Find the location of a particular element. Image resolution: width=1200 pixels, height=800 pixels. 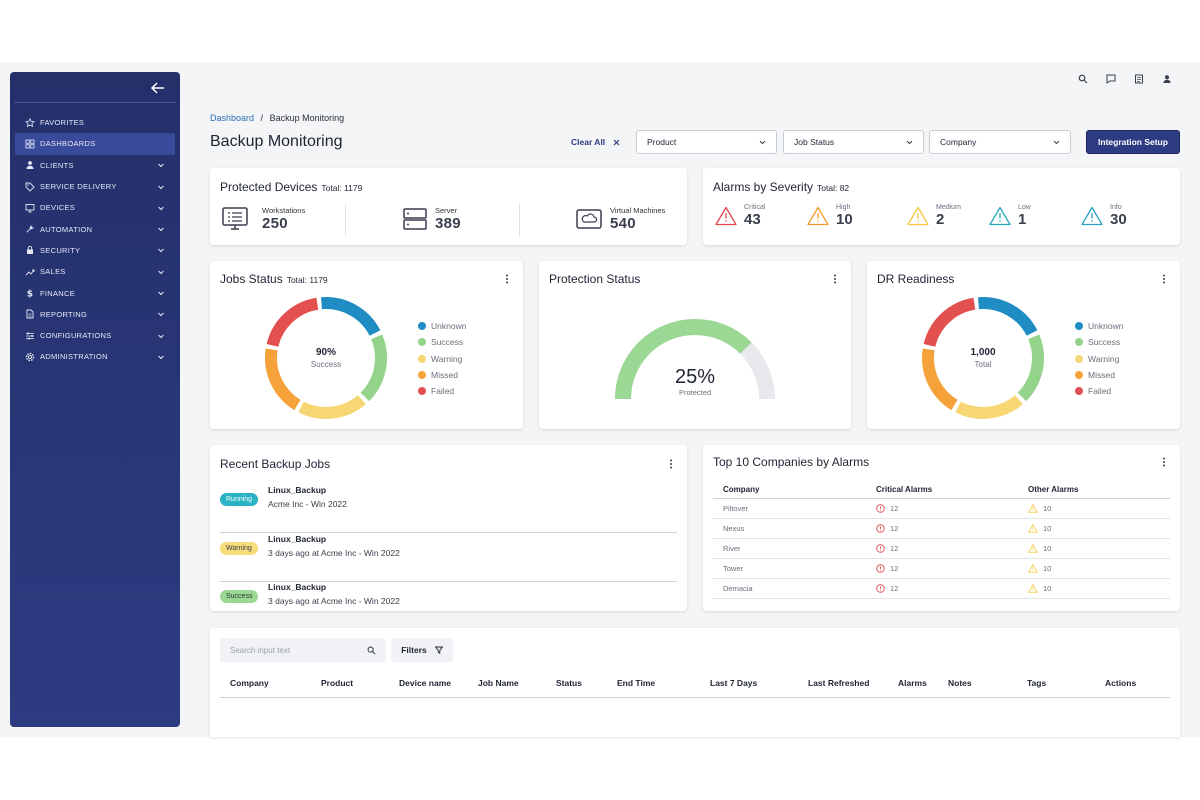

search-input: Search input text is located at coordinates (303, 650).